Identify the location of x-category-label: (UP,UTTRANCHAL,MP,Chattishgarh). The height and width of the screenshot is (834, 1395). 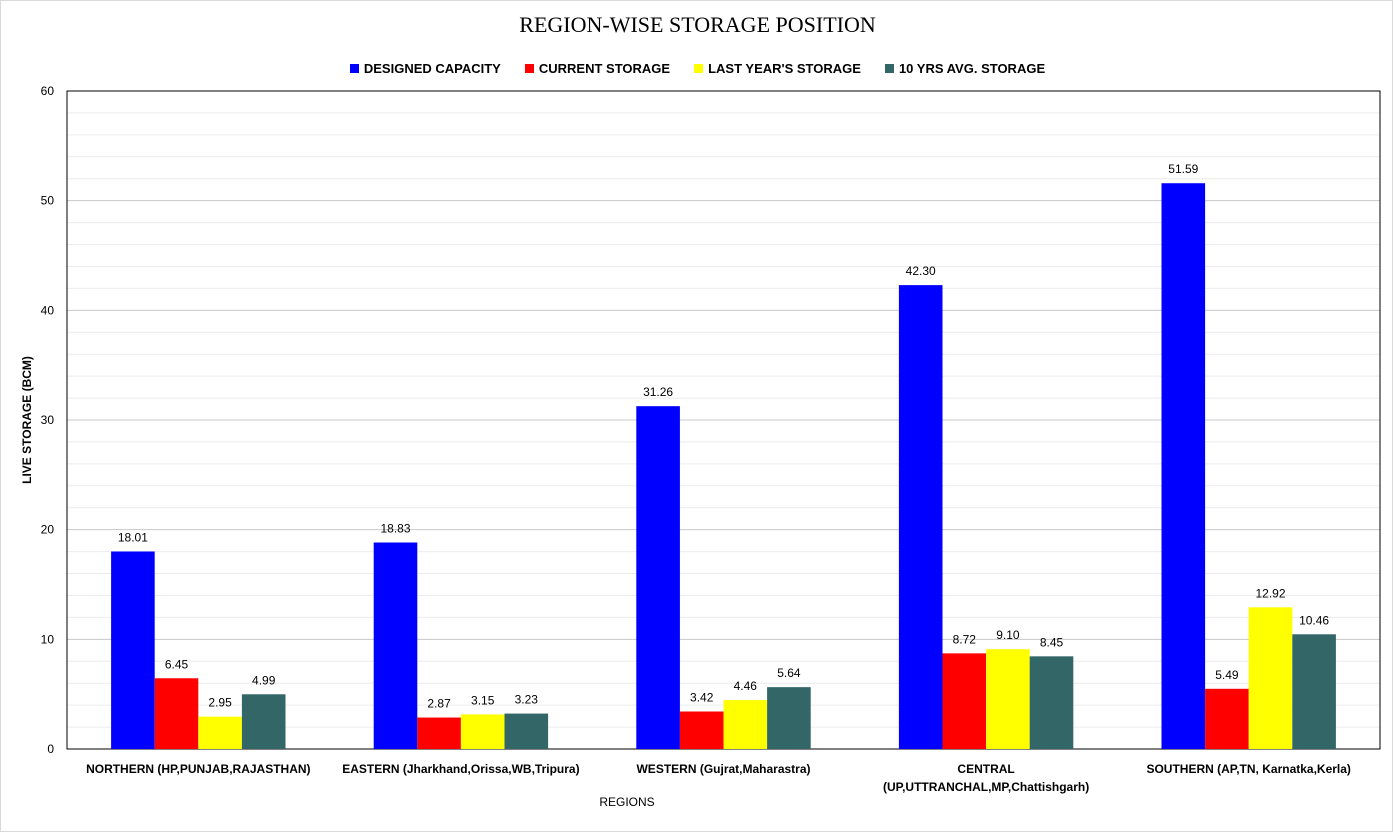
(986, 787).